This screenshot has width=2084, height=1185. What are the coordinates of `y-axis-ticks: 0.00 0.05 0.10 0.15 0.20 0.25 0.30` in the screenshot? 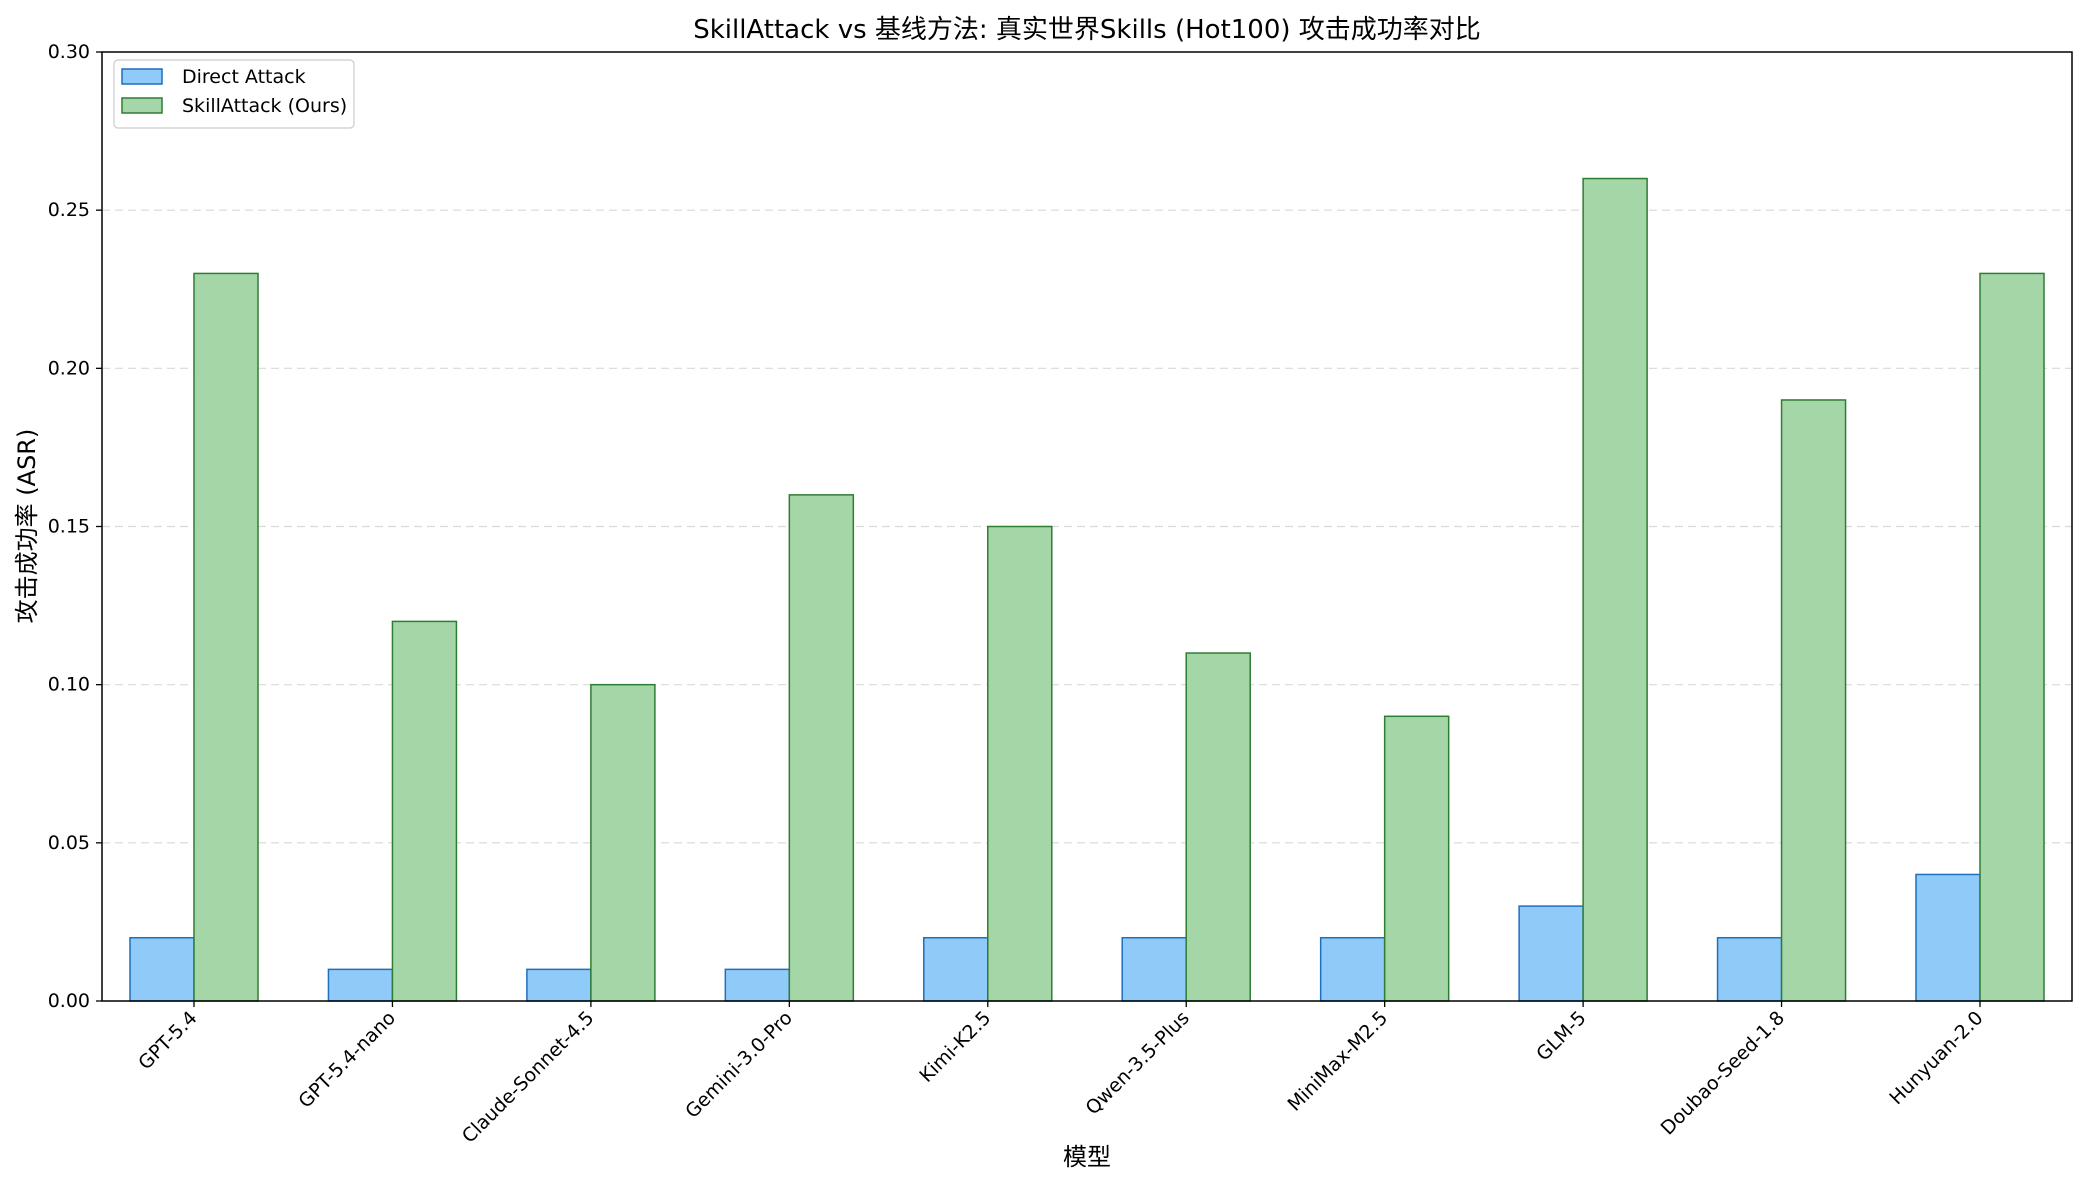 It's located at (75, 526).